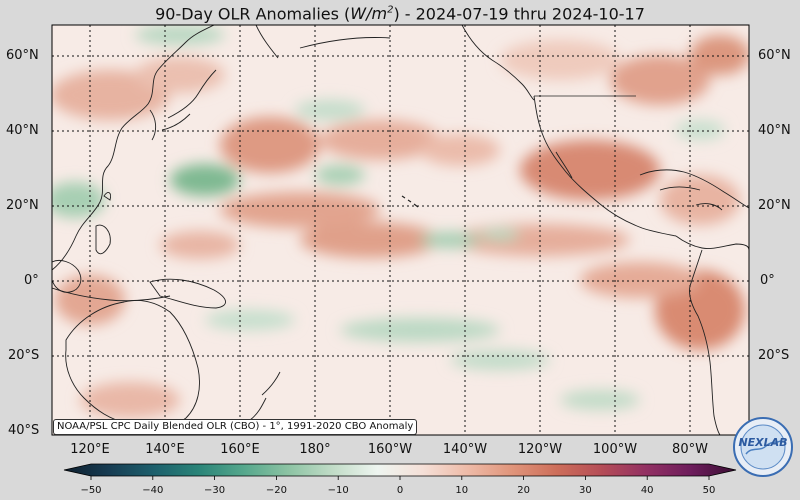 The height and width of the screenshot is (500, 800). I want to click on lat-label-left: 20°N, so click(22, 205).